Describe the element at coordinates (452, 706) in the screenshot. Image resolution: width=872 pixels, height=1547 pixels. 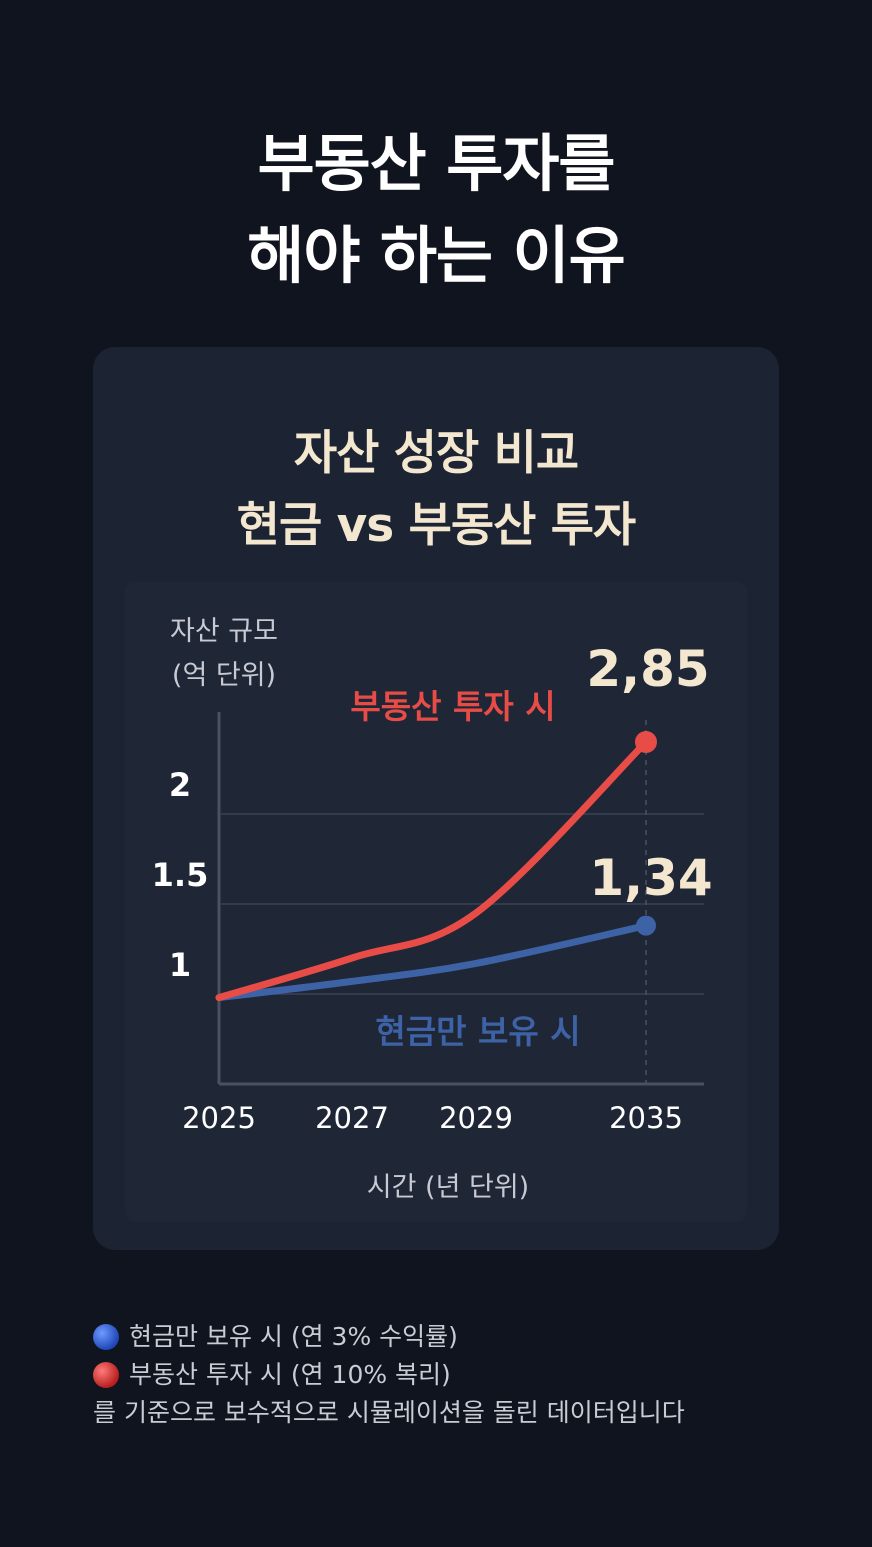
I see `series-label-real-estate: 부동산 투자 시` at that location.